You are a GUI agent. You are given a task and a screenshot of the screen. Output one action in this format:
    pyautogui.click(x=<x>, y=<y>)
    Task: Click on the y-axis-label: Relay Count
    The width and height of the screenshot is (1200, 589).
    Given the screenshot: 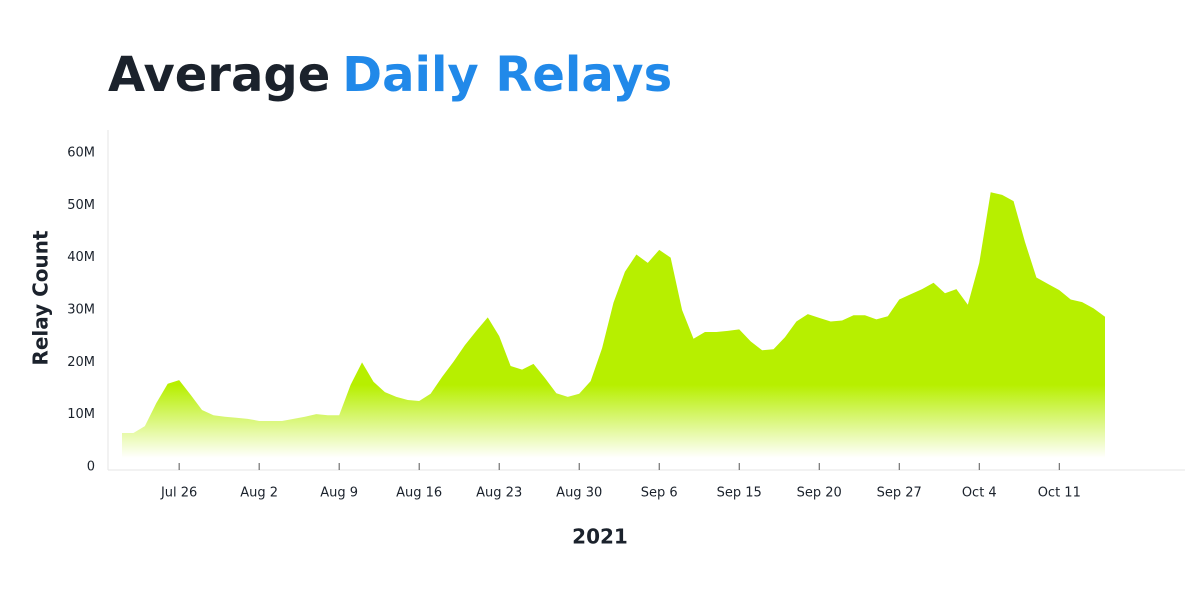 What is the action you would take?
    pyautogui.click(x=41, y=298)
    